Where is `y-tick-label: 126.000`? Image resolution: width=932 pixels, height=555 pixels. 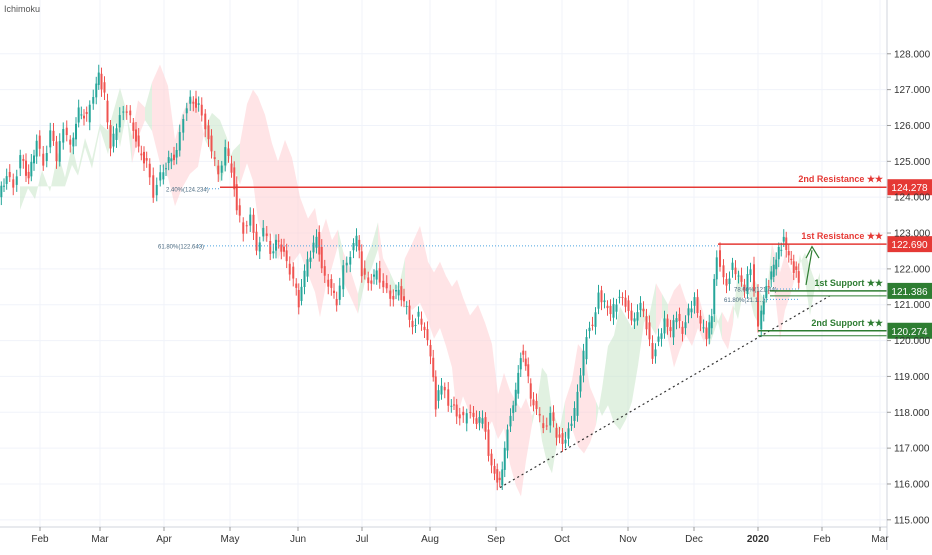 y-tick-label: 126.000 is located at coordinates (912, 126).